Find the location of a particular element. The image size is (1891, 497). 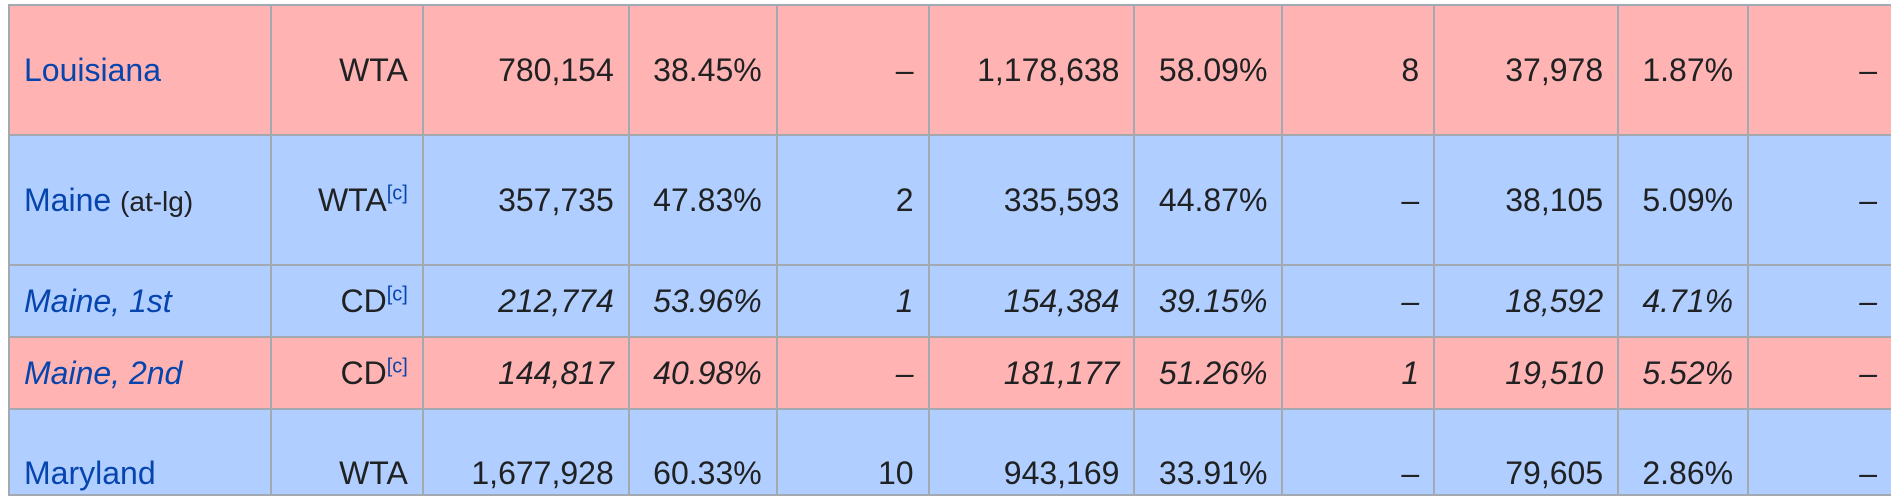

rep-votes-value: 335,593 is located at coordinates (1061, 199).